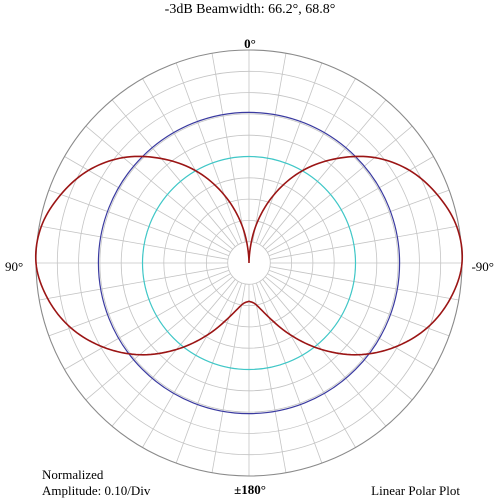 This screenshot has width=500, height=501. Describe the element at coordinates (14, 266) in the screenshot. I see `angle-label-left: 90°` at that location.